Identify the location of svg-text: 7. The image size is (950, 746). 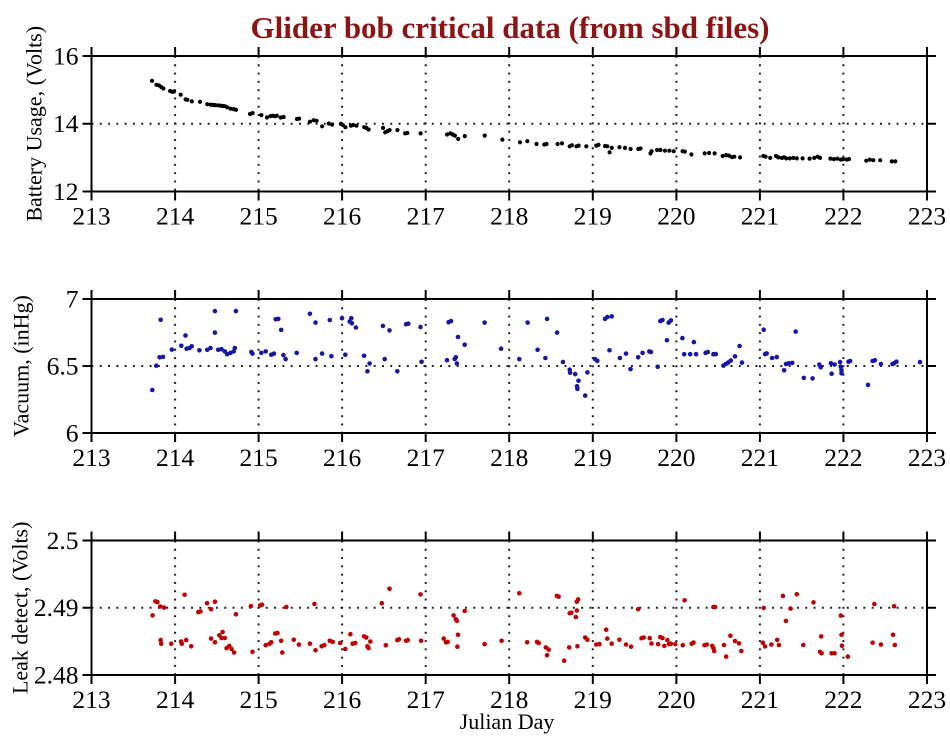
(72, 298).